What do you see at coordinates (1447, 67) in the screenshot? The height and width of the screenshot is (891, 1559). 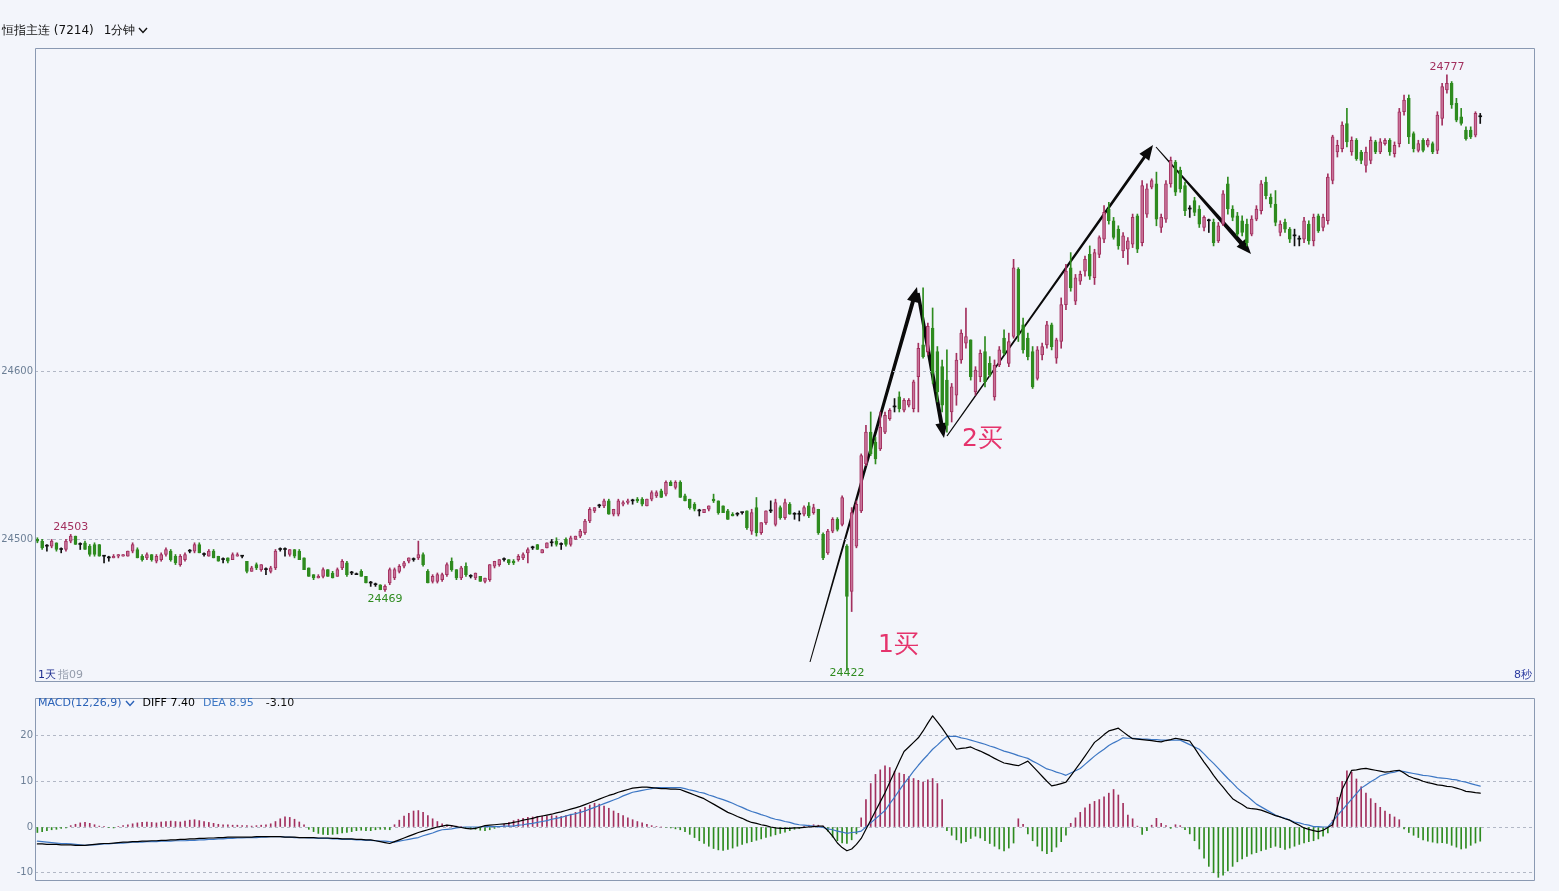 I see `annotation: 24777` at bounding box center [1447, 67].